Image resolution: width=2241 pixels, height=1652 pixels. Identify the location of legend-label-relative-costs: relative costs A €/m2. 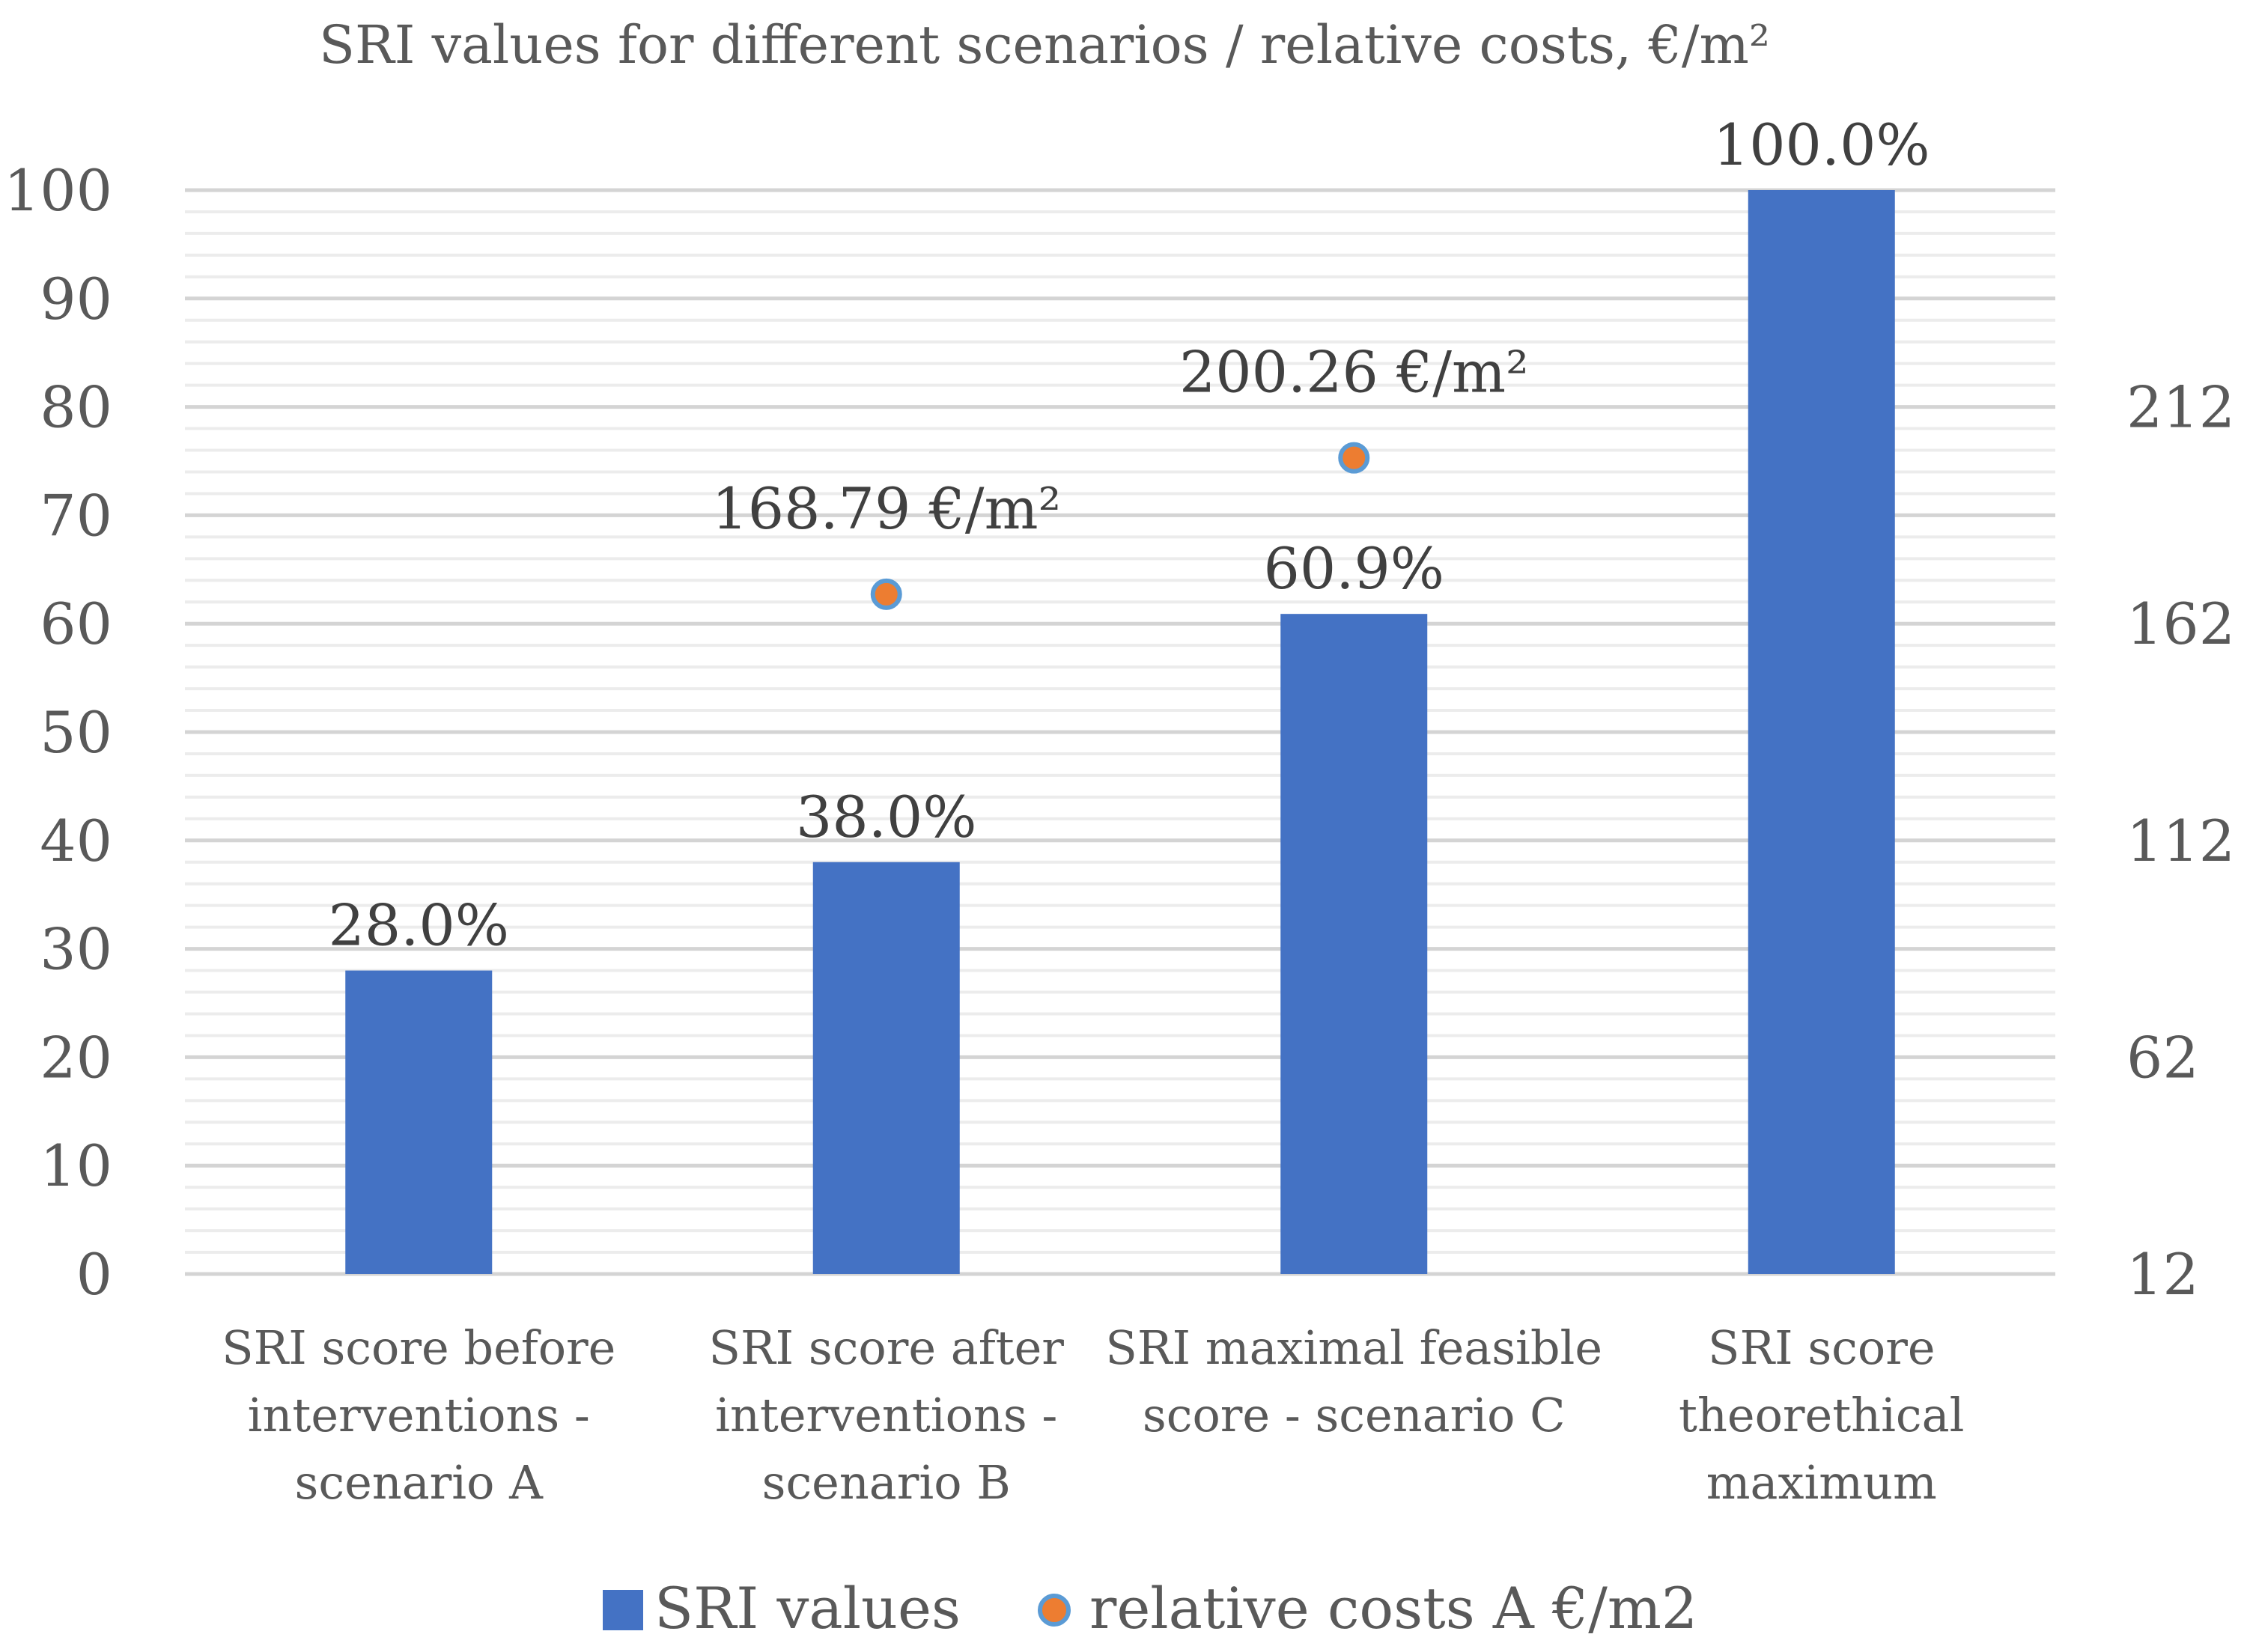
(1393, 1609).